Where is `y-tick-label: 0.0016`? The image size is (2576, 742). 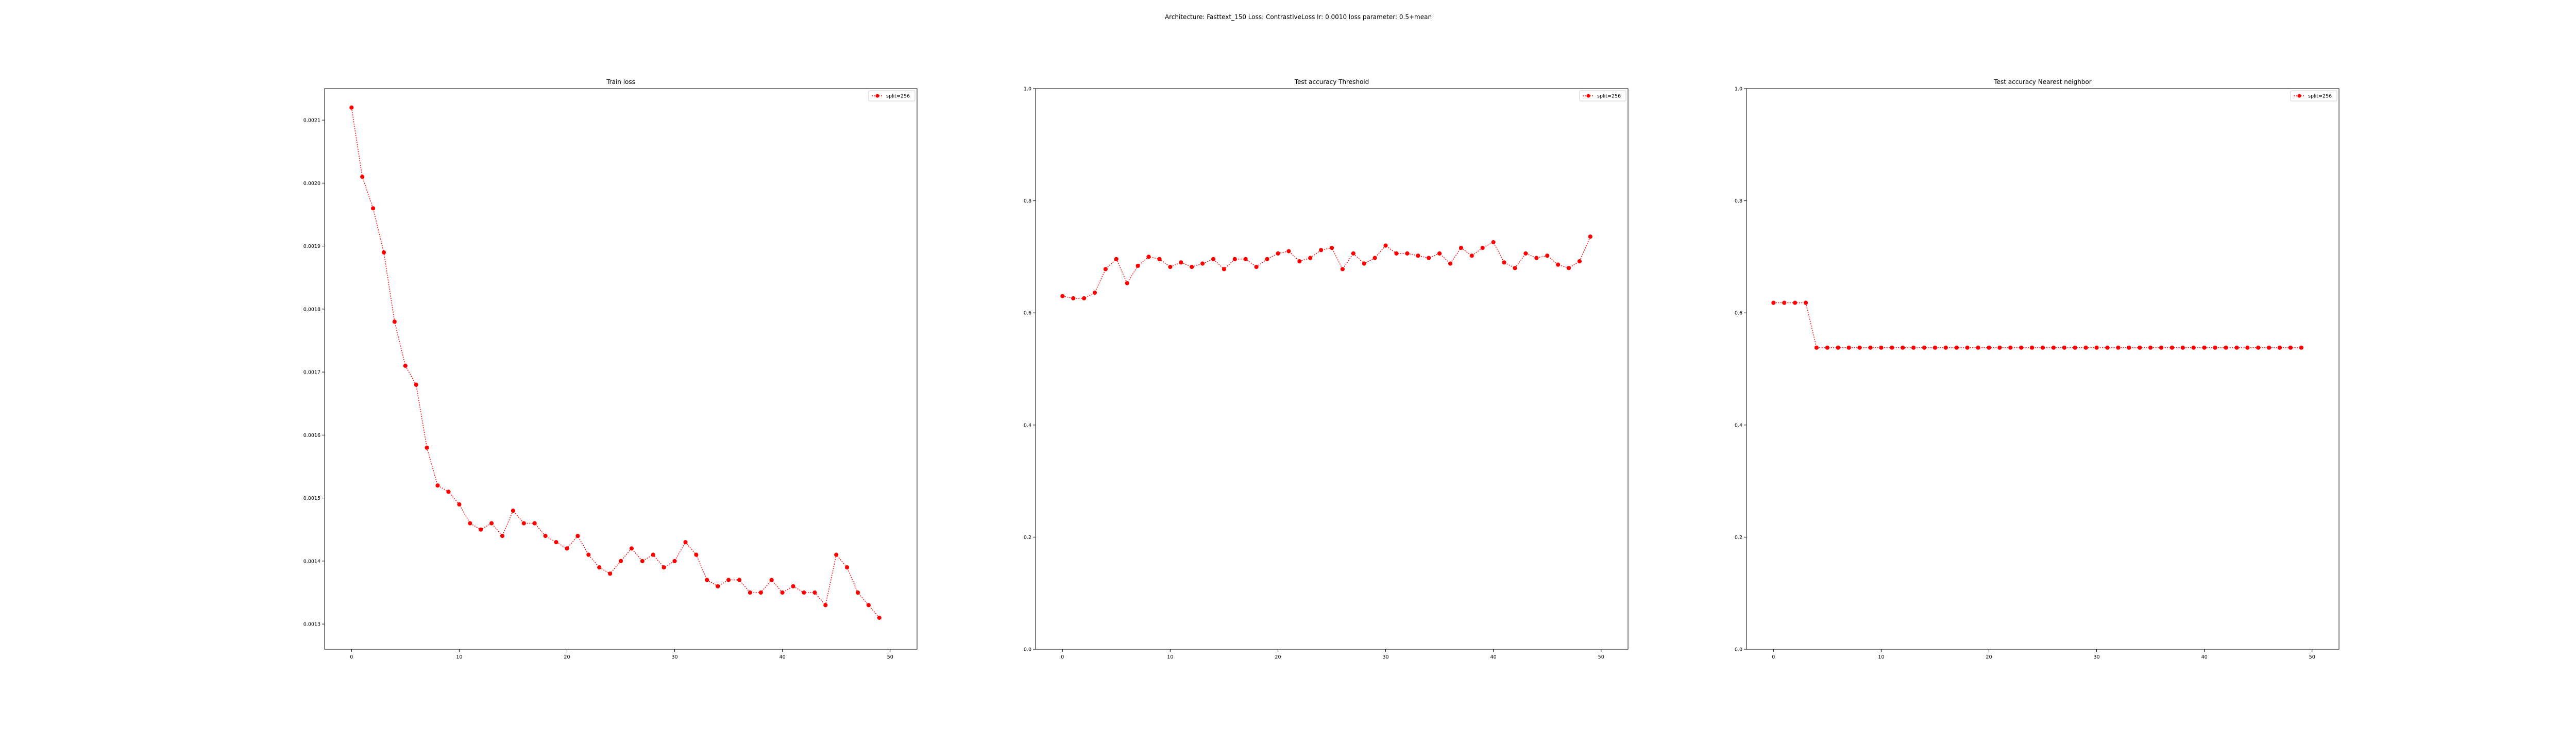
y-tick-label: 0.0016 is located at coordinates (311, 436).